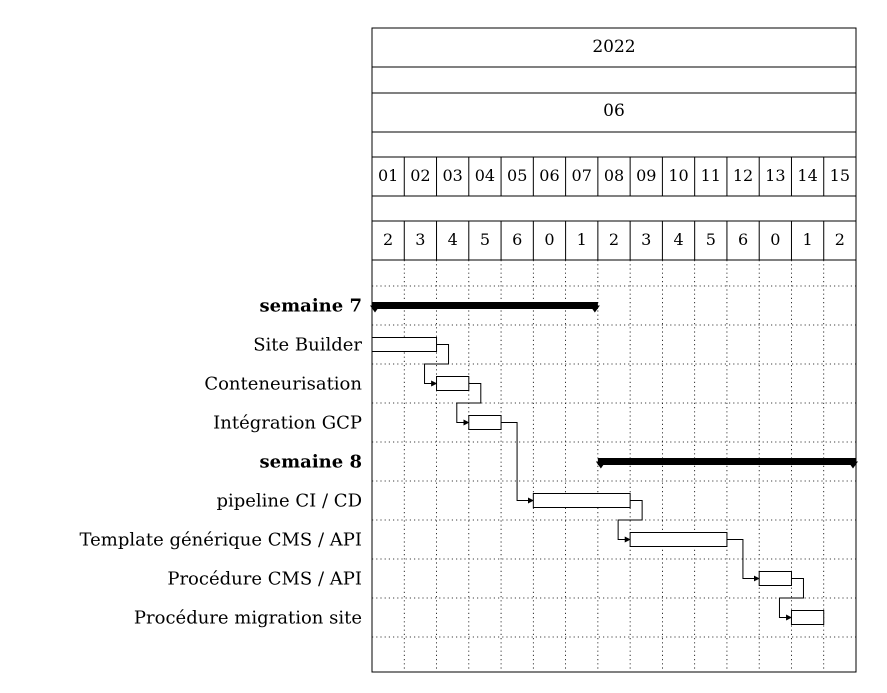  What do you see at coordinates (420, 175) in the screenshot?
I see `day-label: 02` at bounding box center [420, 175].